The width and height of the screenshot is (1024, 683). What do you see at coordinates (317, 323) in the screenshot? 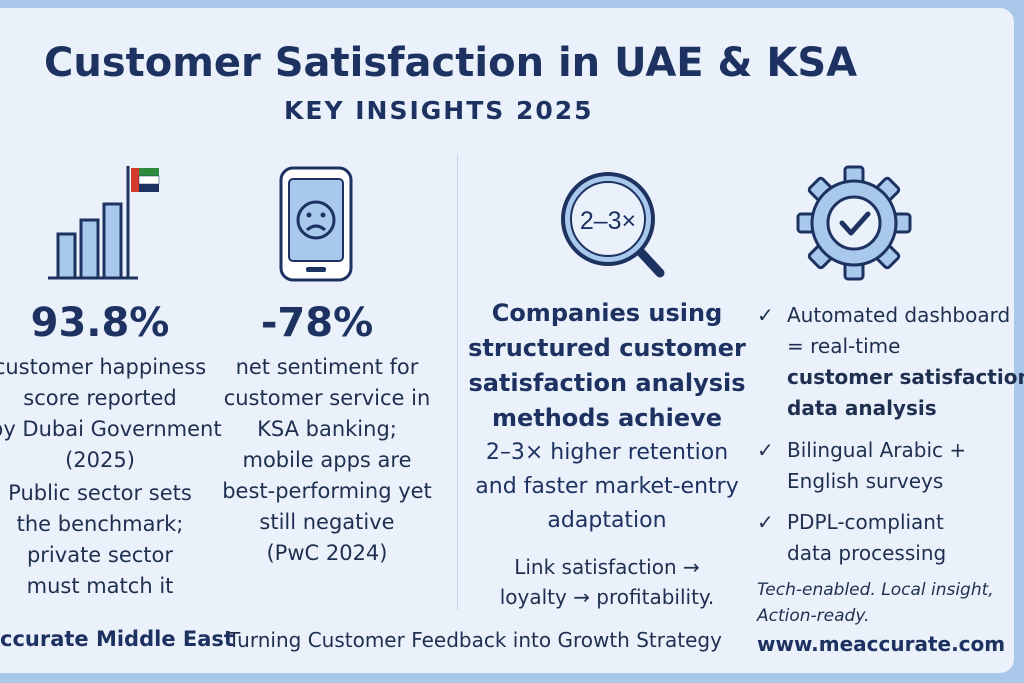
I see `sentiment-stat: -78%` at bounding box center [317, 323].